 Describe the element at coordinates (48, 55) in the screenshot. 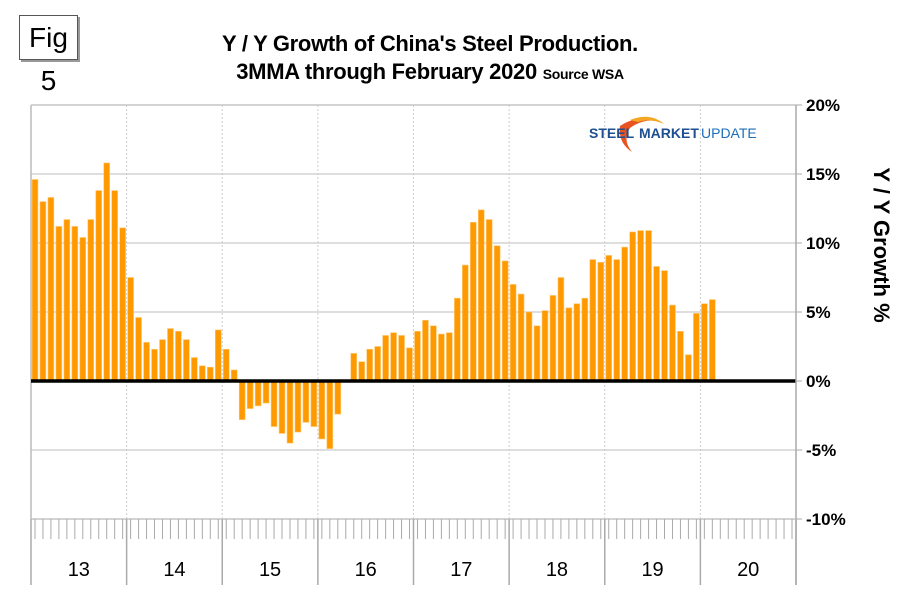

I see `figure-label: Fig 5` at that location.